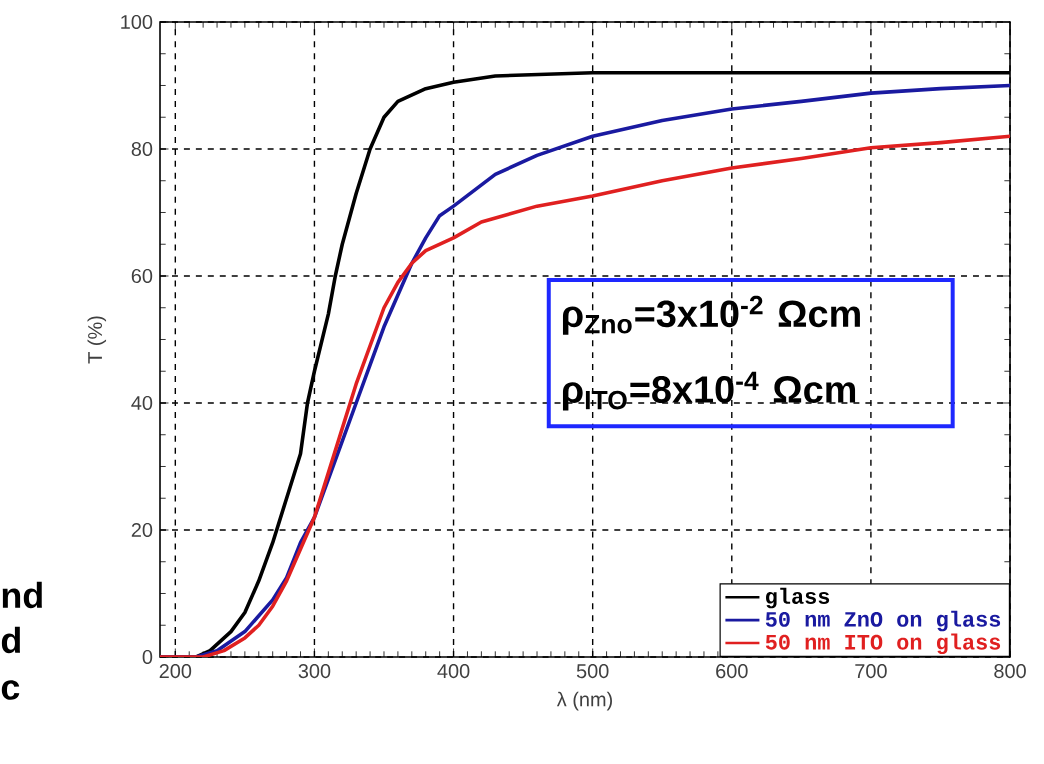 Image resolution: width=1044 pixels, height=764 pixels. Describe the element at coordinates (147, 657) in the screenshot. I see `y-tick-label: 0` at that location.